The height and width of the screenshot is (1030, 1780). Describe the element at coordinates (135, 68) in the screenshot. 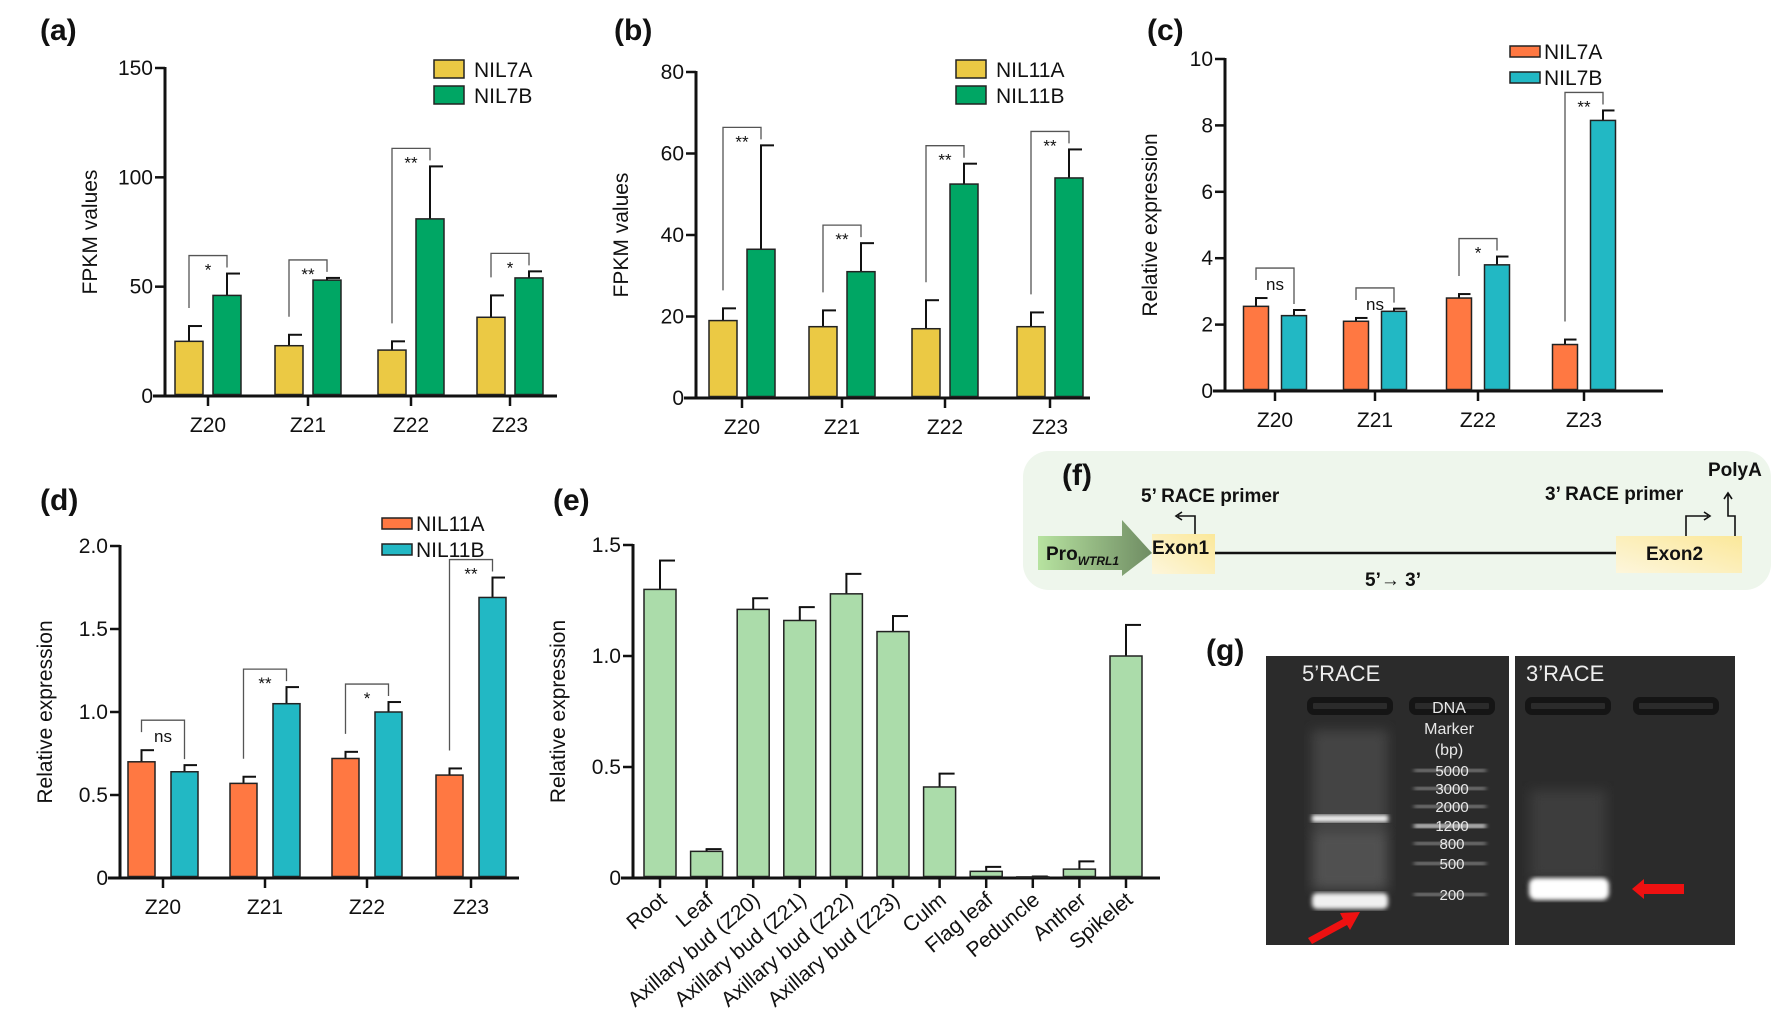

I see `y-tick-label: 150` at that location.